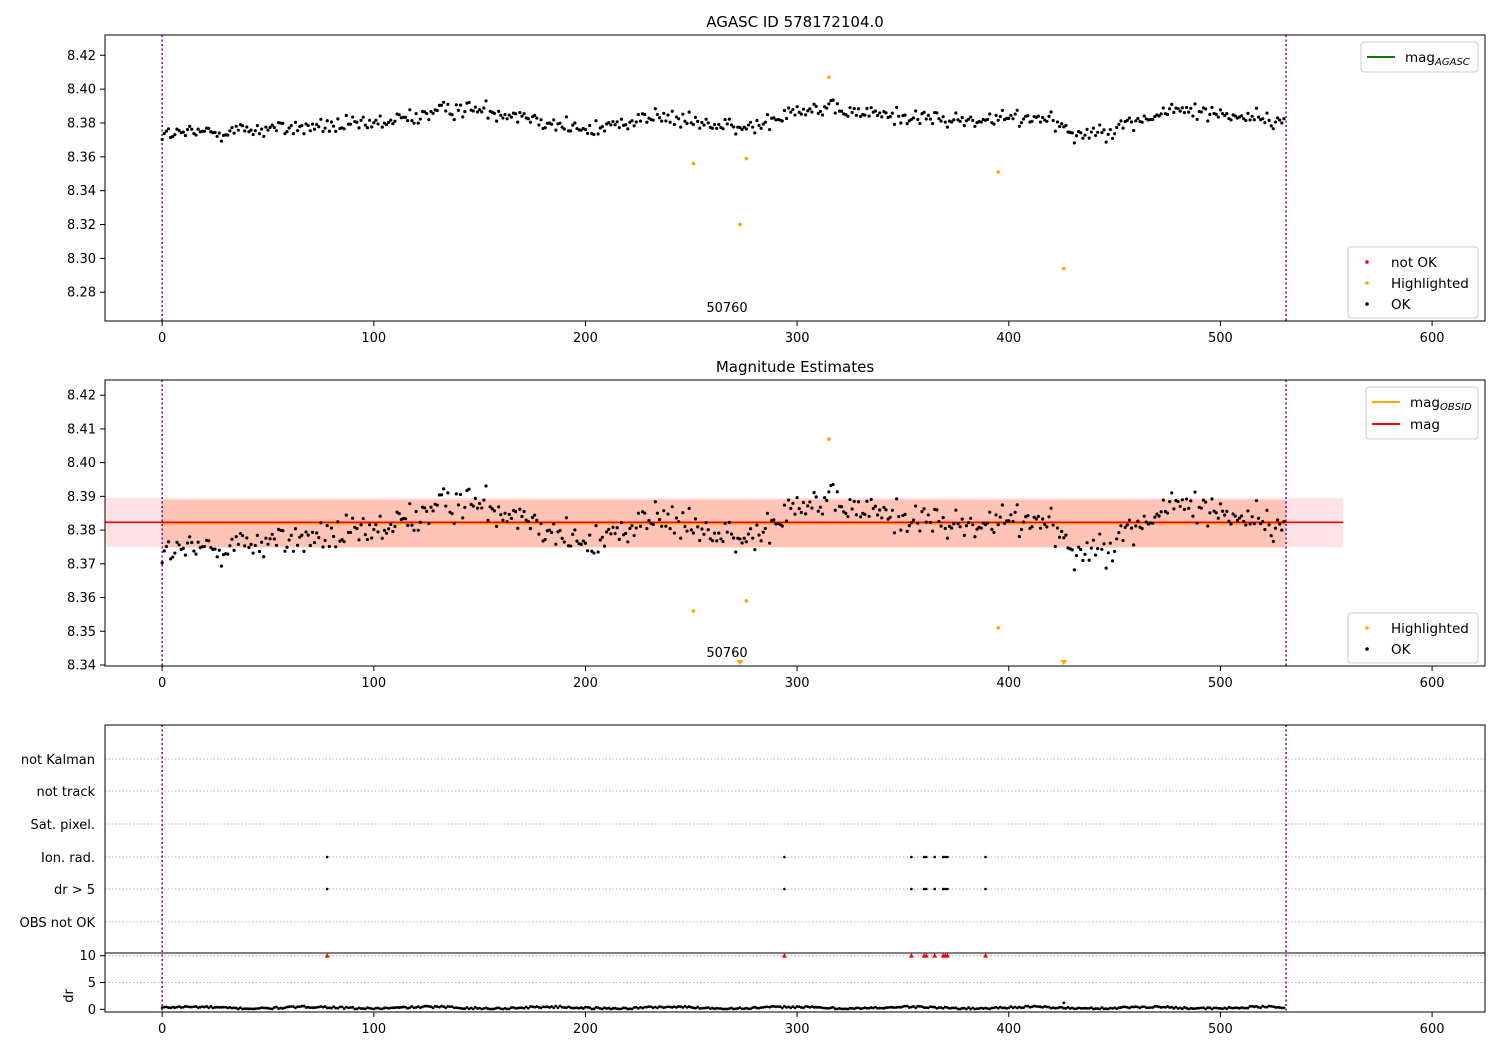  I want to click on x-tick-label: 100, so click(373, 683).